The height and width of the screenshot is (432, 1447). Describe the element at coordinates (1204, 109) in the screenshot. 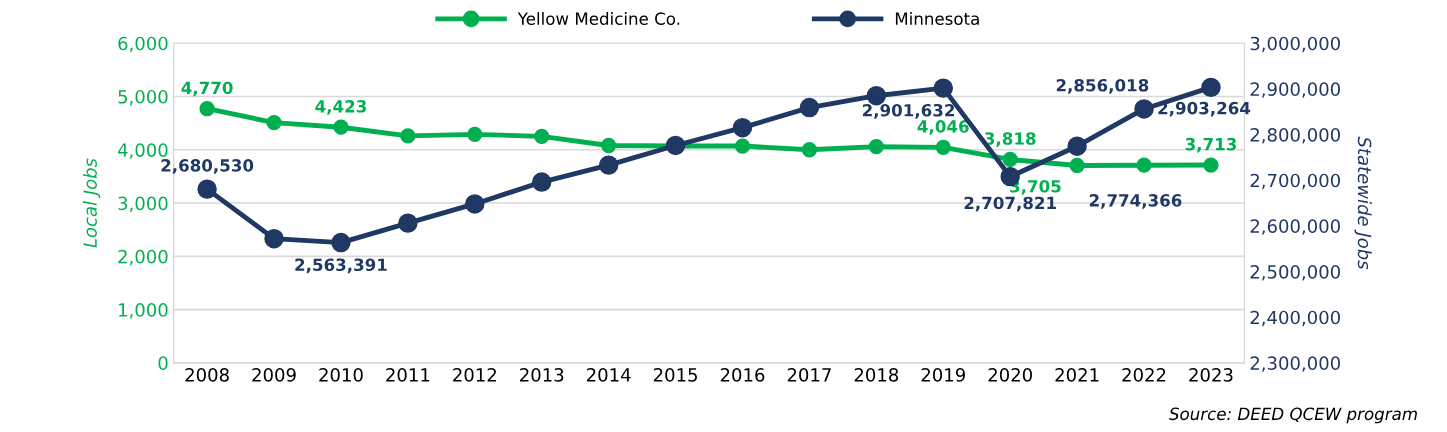

I see `data-label: 2,903,264` at that location.